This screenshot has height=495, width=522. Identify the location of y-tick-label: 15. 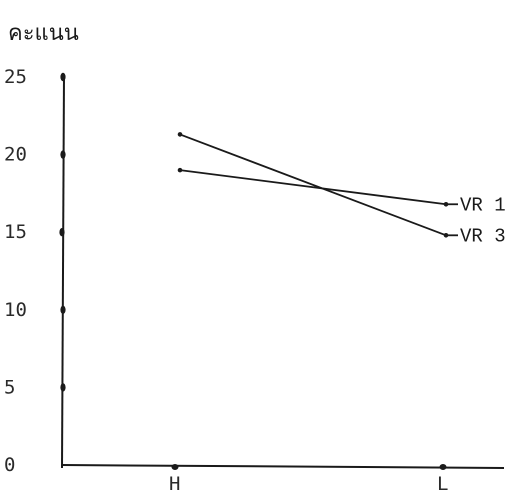
(15, 232).